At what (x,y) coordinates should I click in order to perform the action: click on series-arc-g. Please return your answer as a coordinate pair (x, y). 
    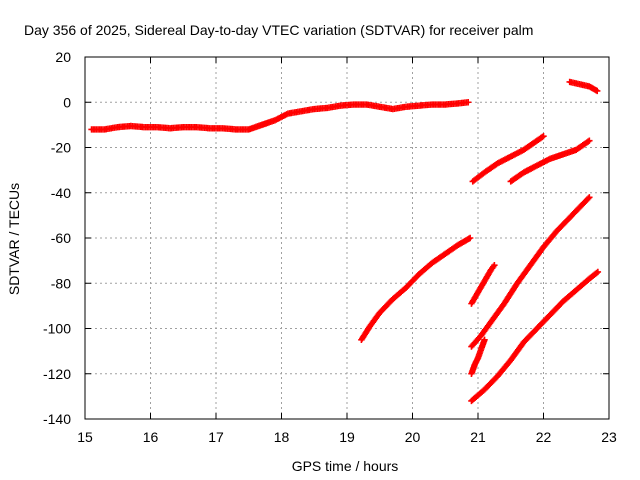
    Looking at the image, I should click on (550, 161).